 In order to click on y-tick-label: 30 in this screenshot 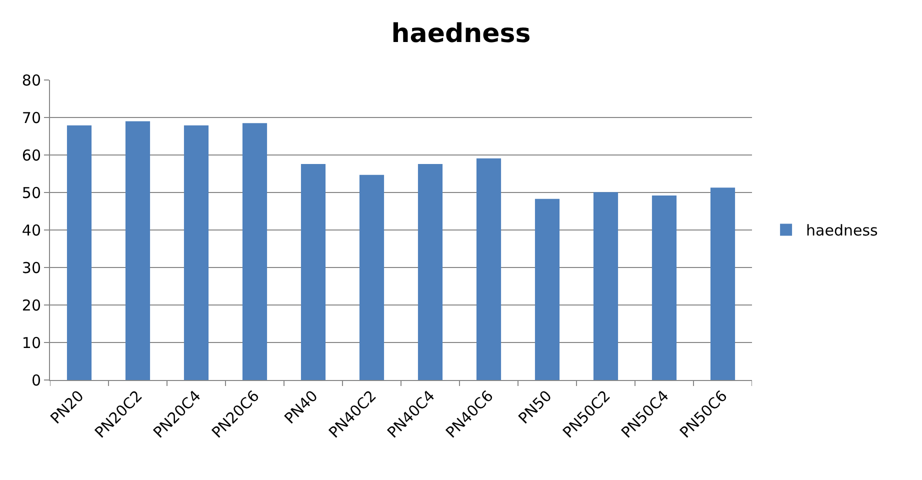, I will do `click(31, 267)`.